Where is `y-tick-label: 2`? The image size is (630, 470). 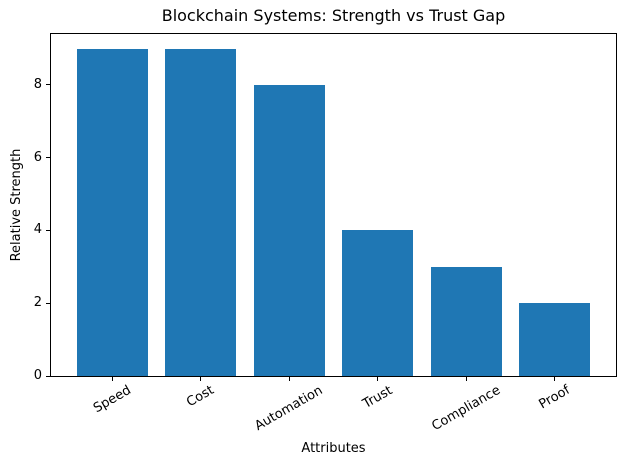
y-tick-label: 2 is located at coordinates (37, 303).